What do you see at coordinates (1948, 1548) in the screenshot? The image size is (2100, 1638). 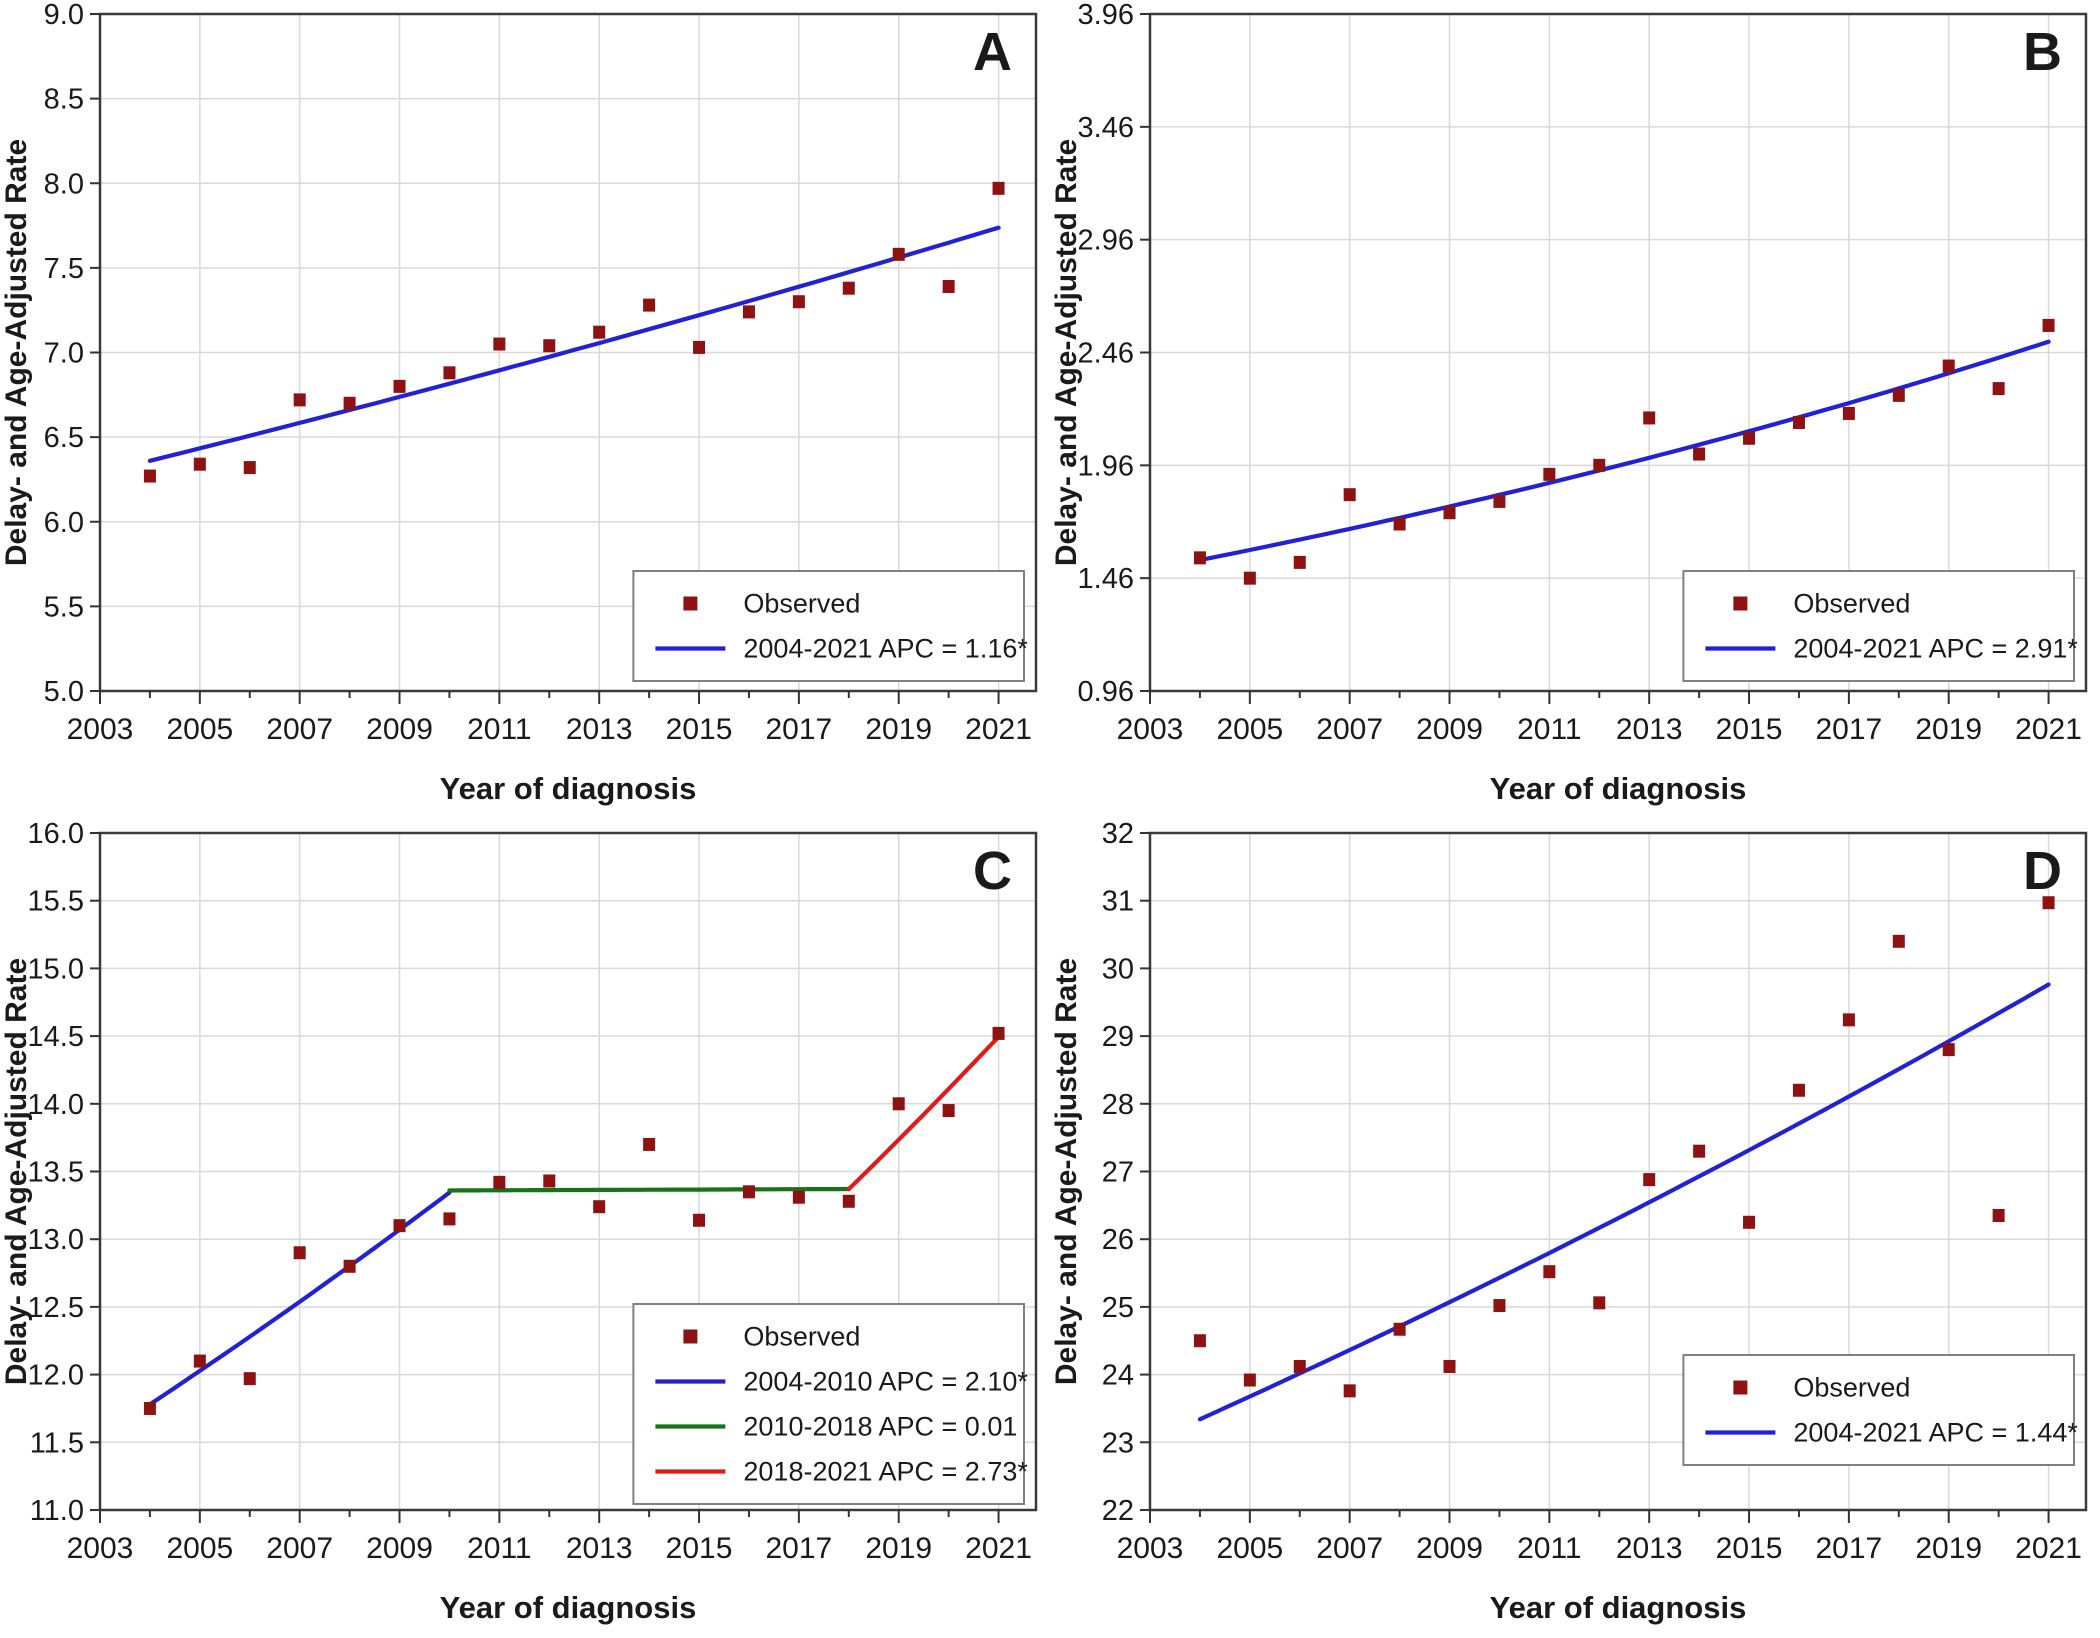 I see `x-tick-label: 2019` at bounding box center [1948, 1548].